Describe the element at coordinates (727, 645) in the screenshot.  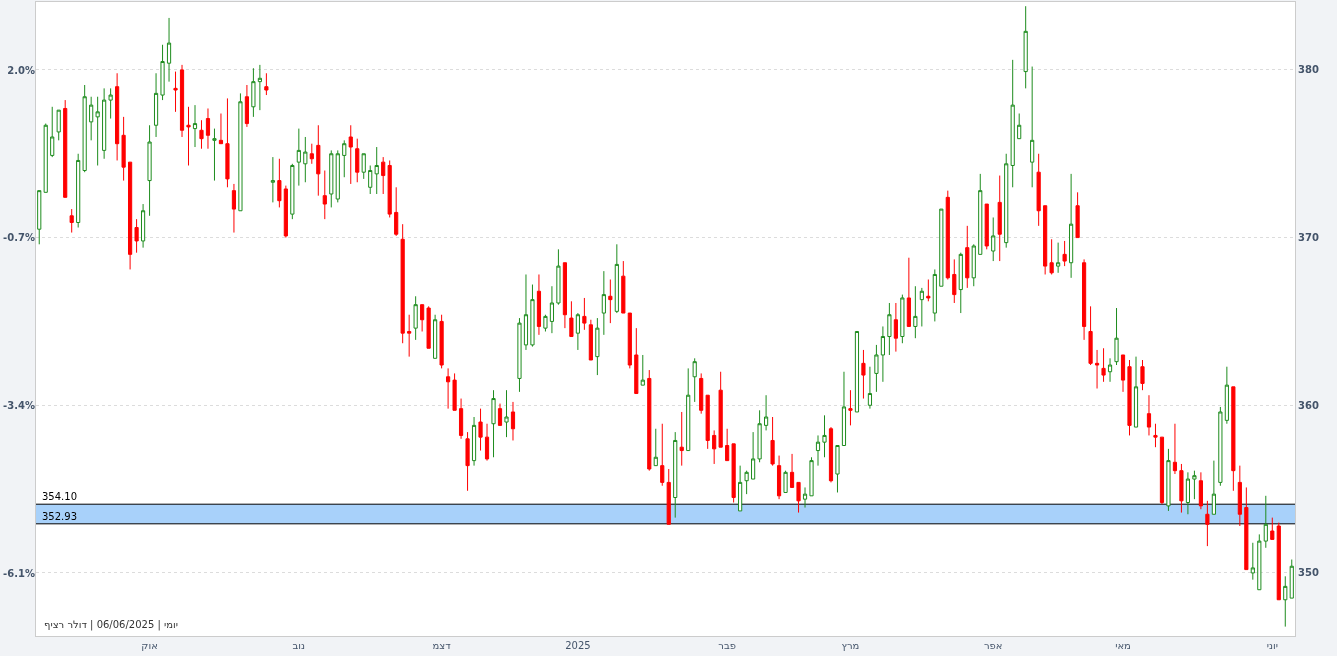
I see `x-tick-label: פבר` at that location.